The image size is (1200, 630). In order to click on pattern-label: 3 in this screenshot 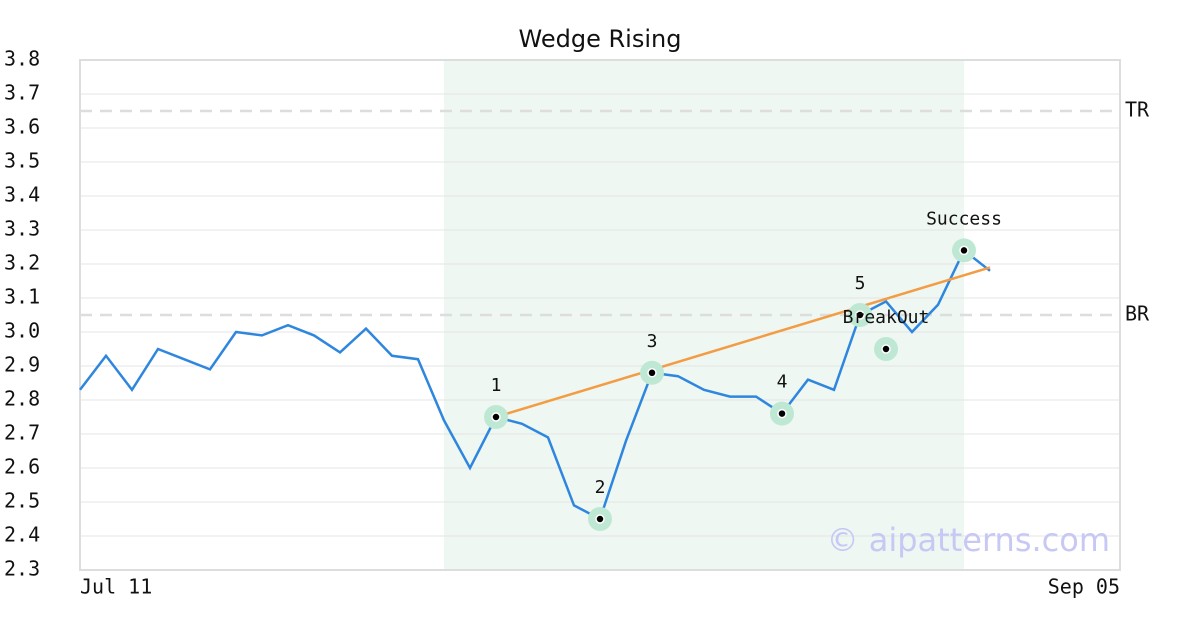, I will do `click(652, 341)`.